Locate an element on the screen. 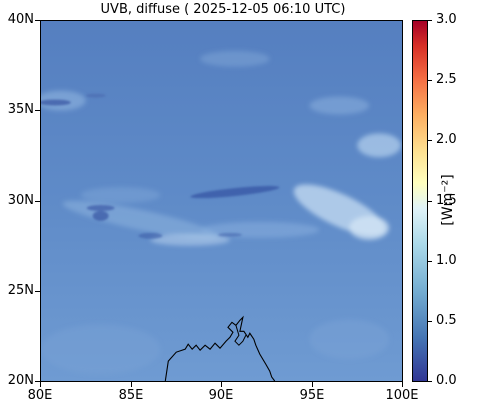  x-tick-label: 90E is located at coordinates (221, 395).